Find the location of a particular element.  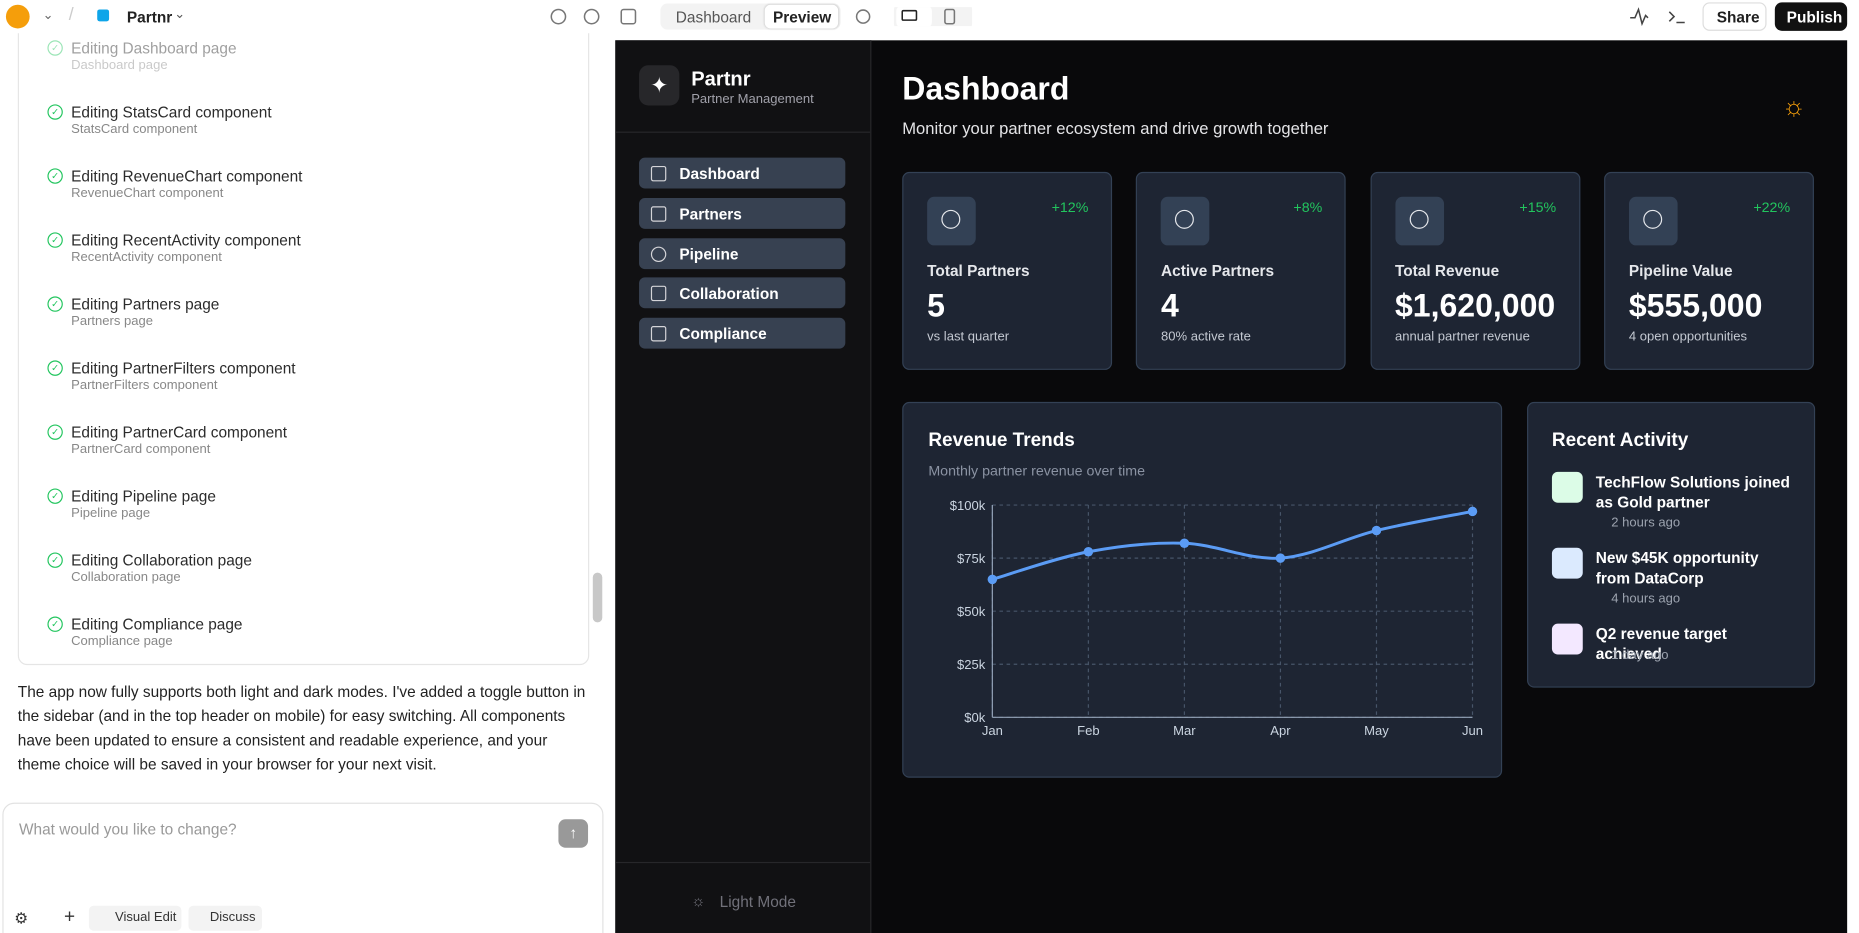

stat-label: Total Partners is located at coordinates (978, 271).